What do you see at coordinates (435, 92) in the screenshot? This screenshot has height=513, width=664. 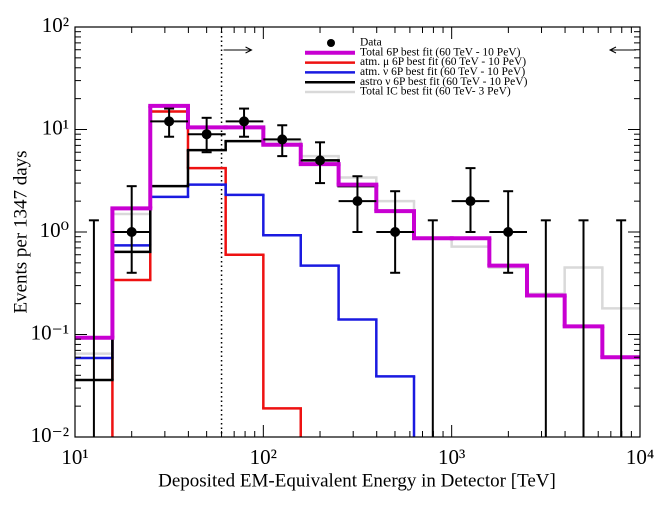 I see `legend-label: Total IC best fit (60 TeV- 3 PeV)` at bounding box center [435, 92].